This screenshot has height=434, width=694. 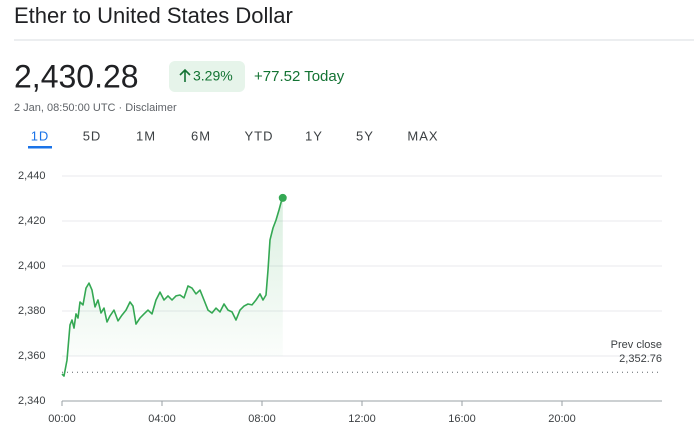 What do you see at coordinates (282, 197) in the screenshot?
I see `last-point` at bounding box center [282, 197].